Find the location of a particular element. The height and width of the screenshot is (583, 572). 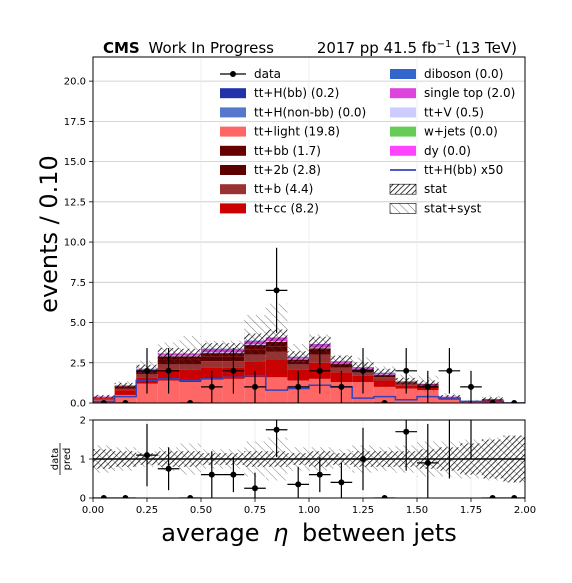

ratio-ylabel-bottom: pred is located at coordinates (67, 459).